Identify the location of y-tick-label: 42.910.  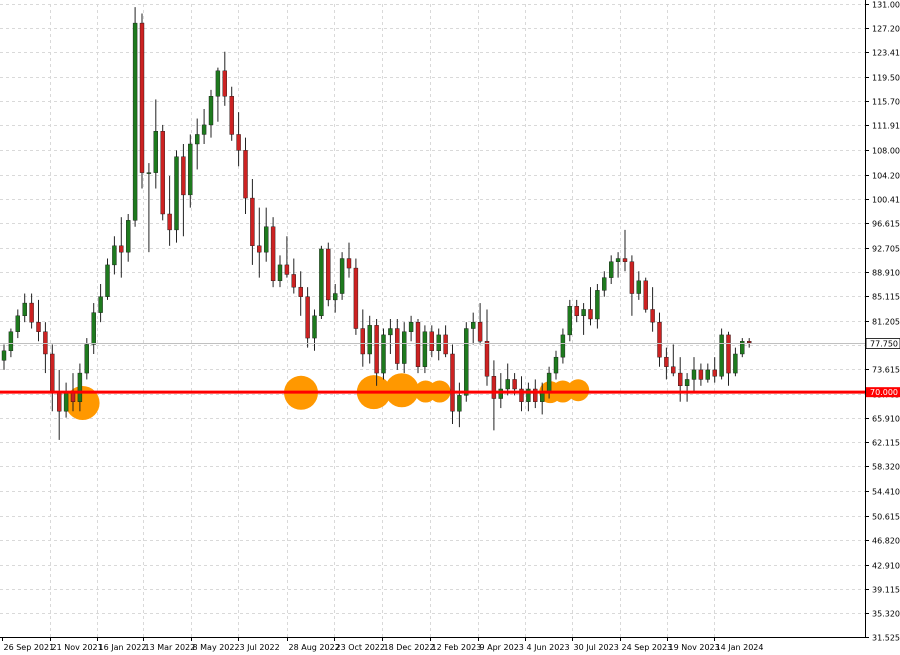
(886, 566).